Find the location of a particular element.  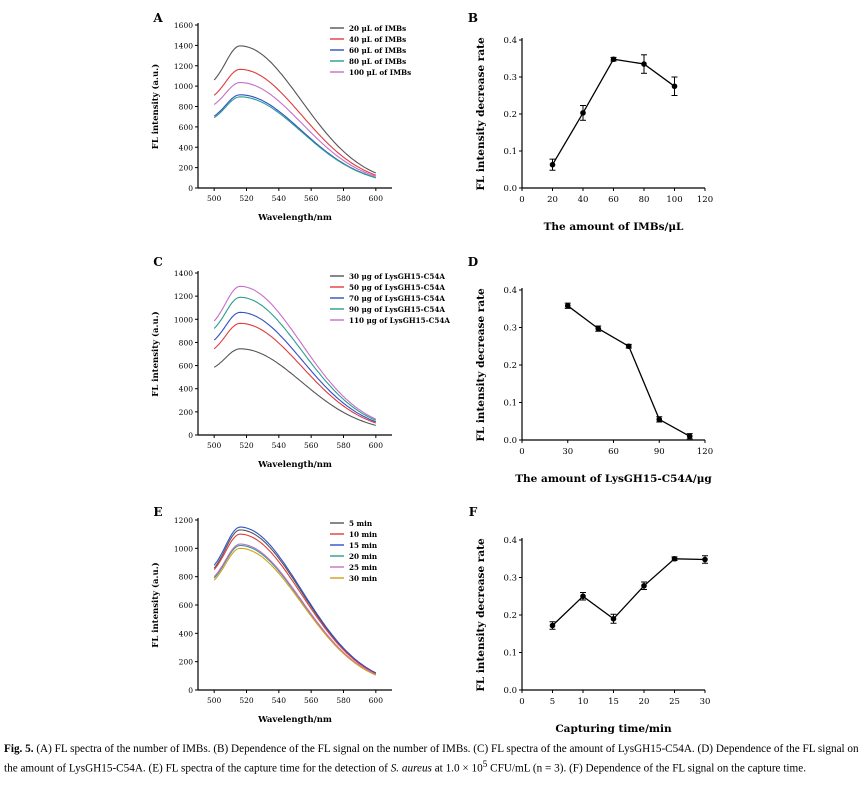

y-tick-label: 1000 is located at coordinates (183, 319).